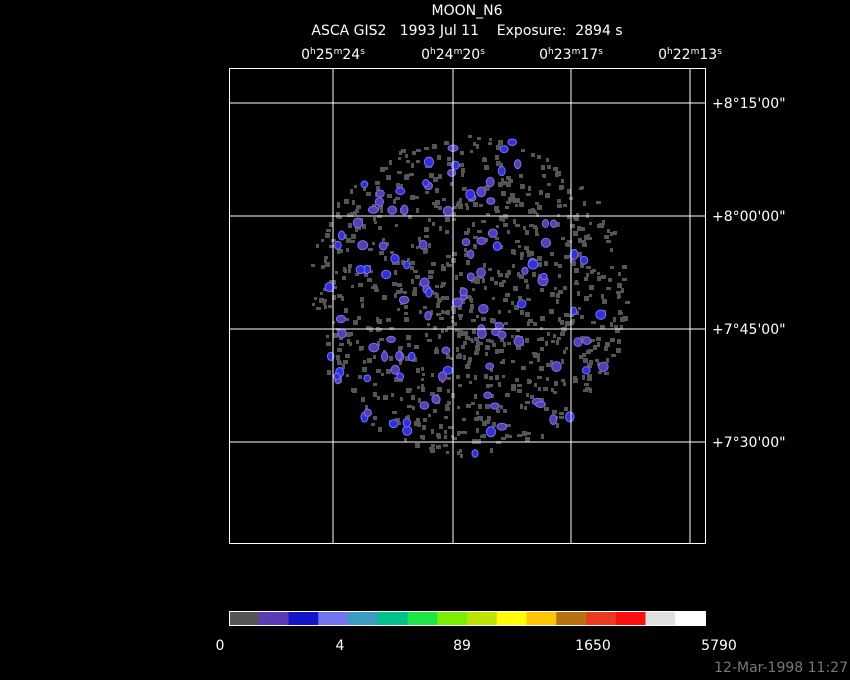 The height and width of the screenshot is (680, 850). What do you see at coordinates (425, 55) in the screenshot?
I see `ra-label-part: 0` at bounding box center [425, 55].